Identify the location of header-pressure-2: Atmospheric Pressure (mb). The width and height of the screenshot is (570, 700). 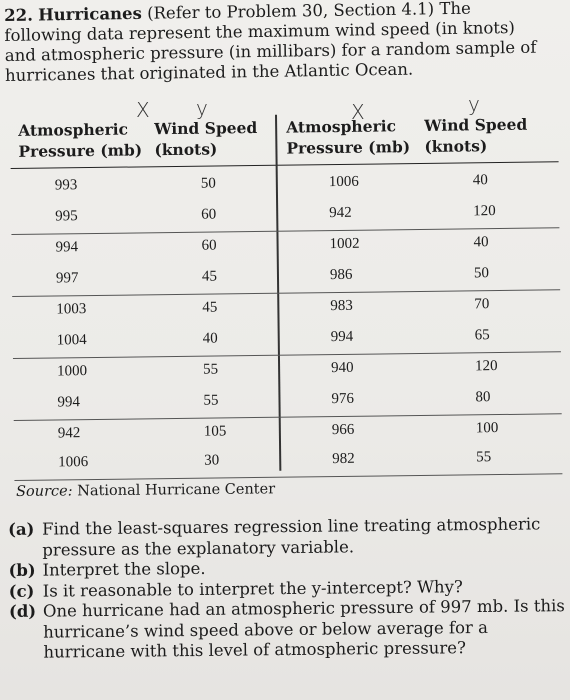
(348, 137).